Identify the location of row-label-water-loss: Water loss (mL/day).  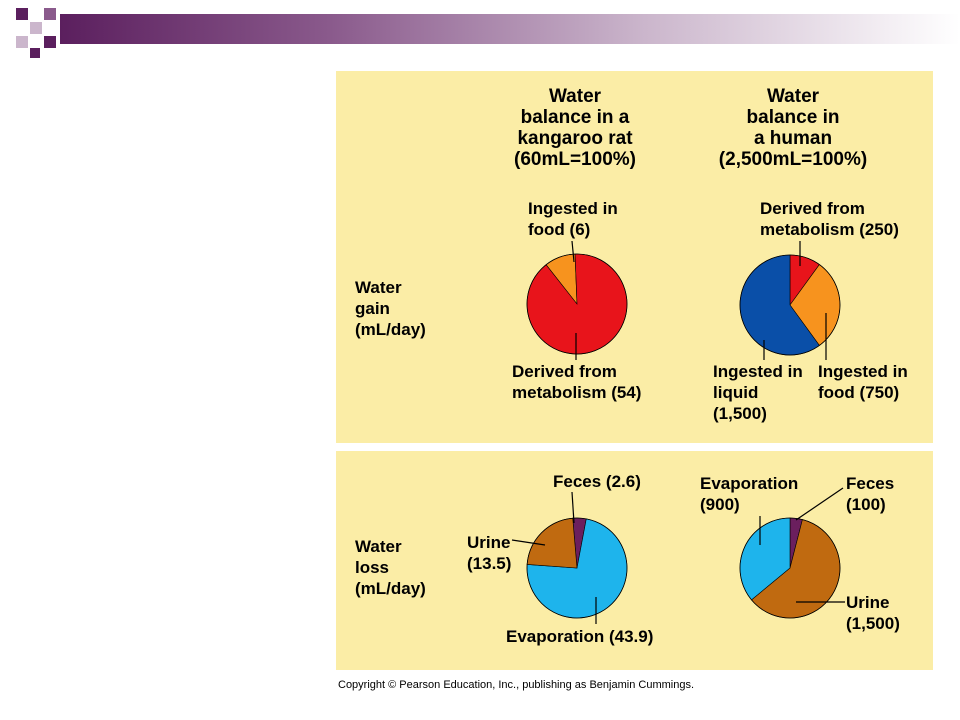
(390, 567).